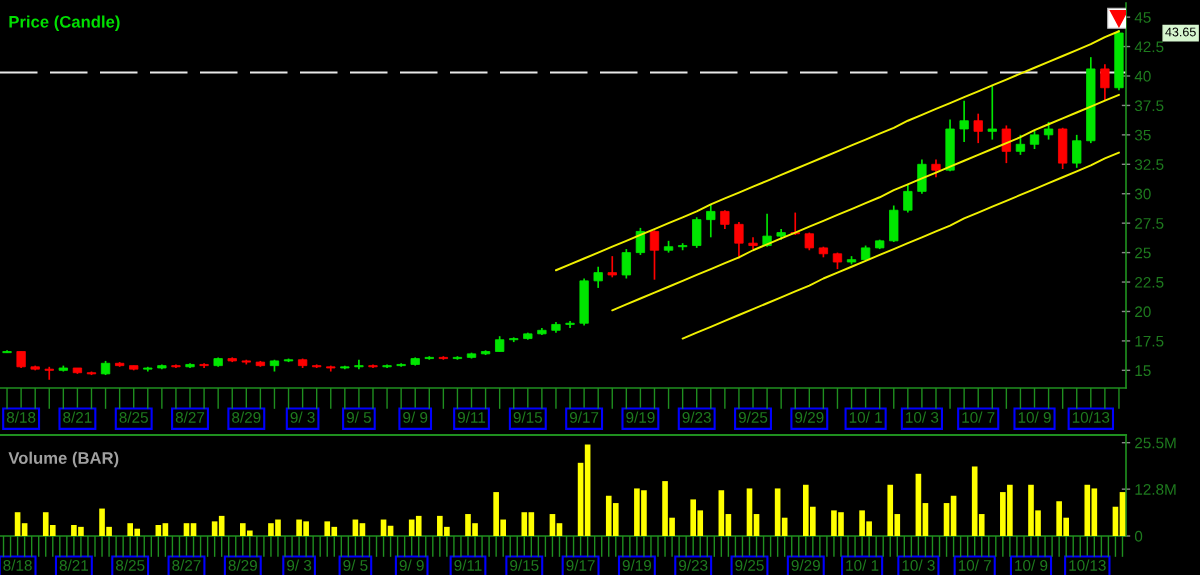  Describe the element at coordinates (1149, 47) in the screenshot. I see `y-tick-label: 42.5` at that location.